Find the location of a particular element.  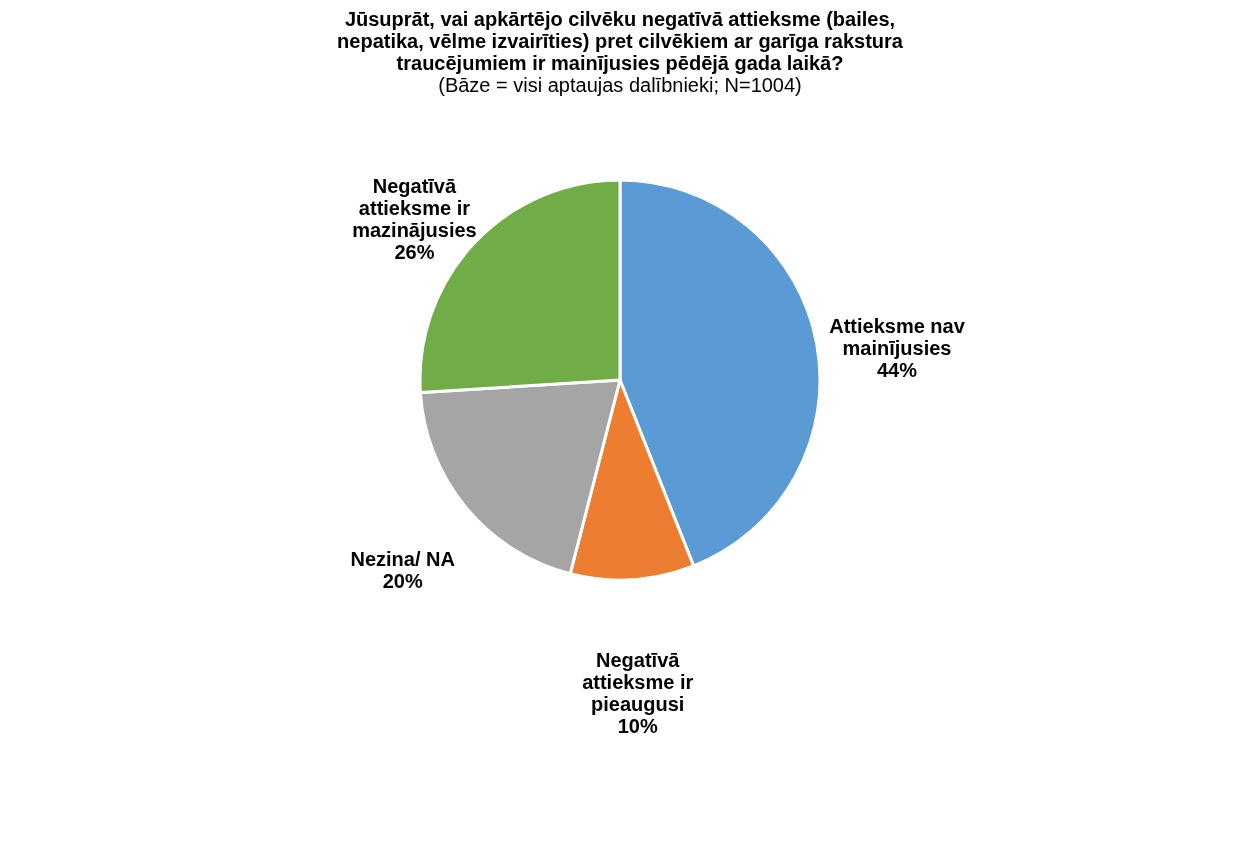

data-label: 20% is located at coordinates (402, 580).